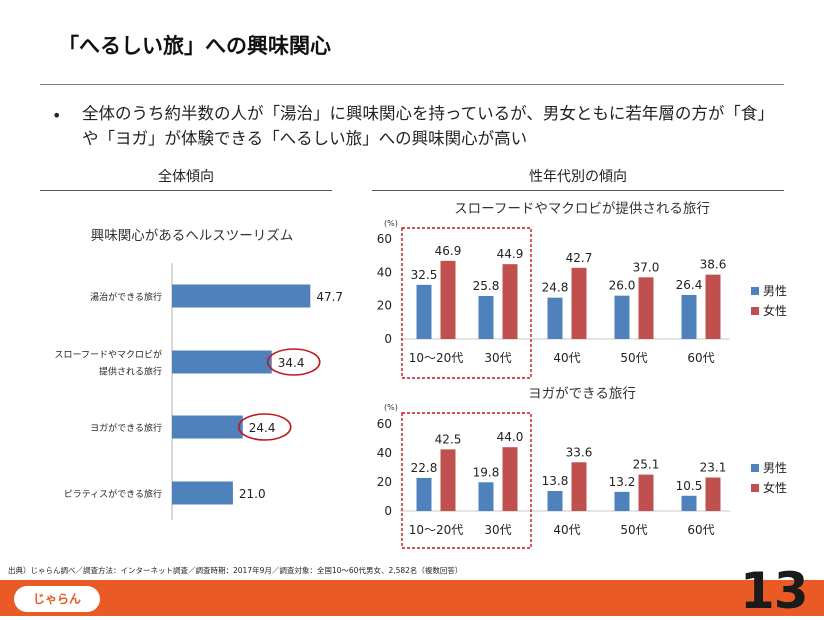 This screenshot has height=620, width=824. Describe the element at coordinates (774, 591) in the screenshot. I see `page-number: 13` at that location.